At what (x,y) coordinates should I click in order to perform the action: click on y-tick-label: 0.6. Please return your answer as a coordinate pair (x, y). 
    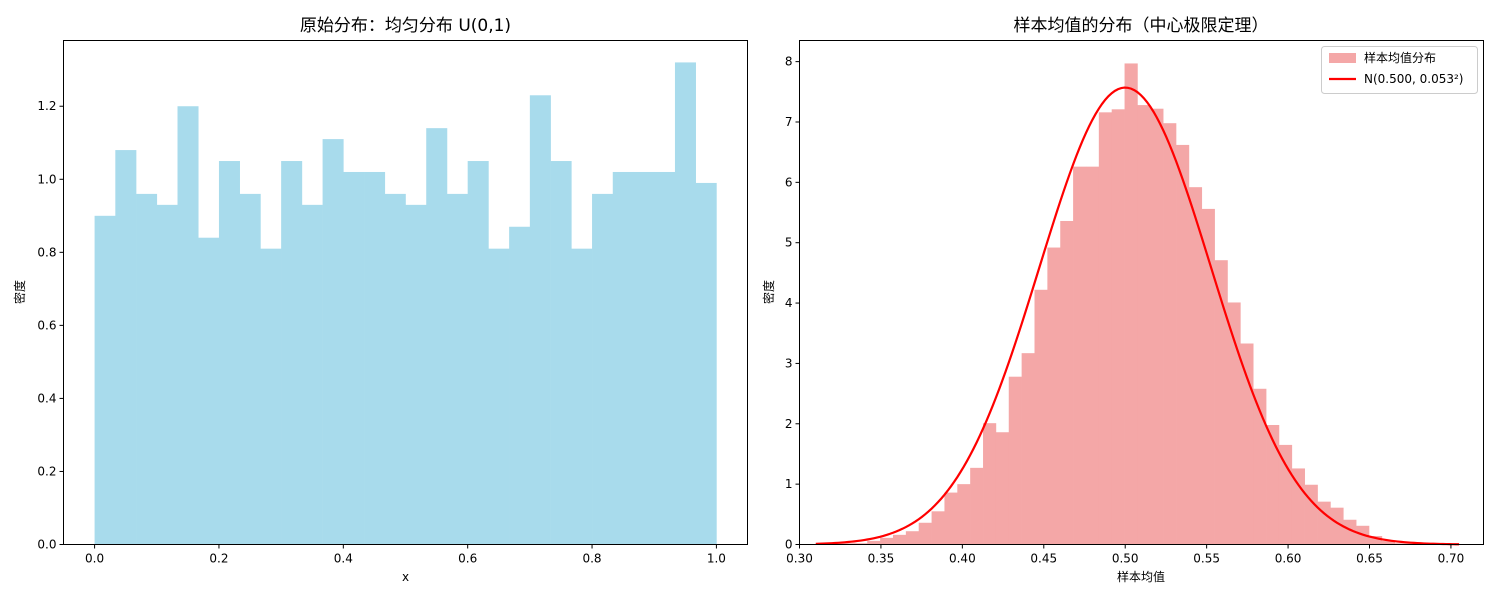
    Looking at the image, I should click on (46, 325).